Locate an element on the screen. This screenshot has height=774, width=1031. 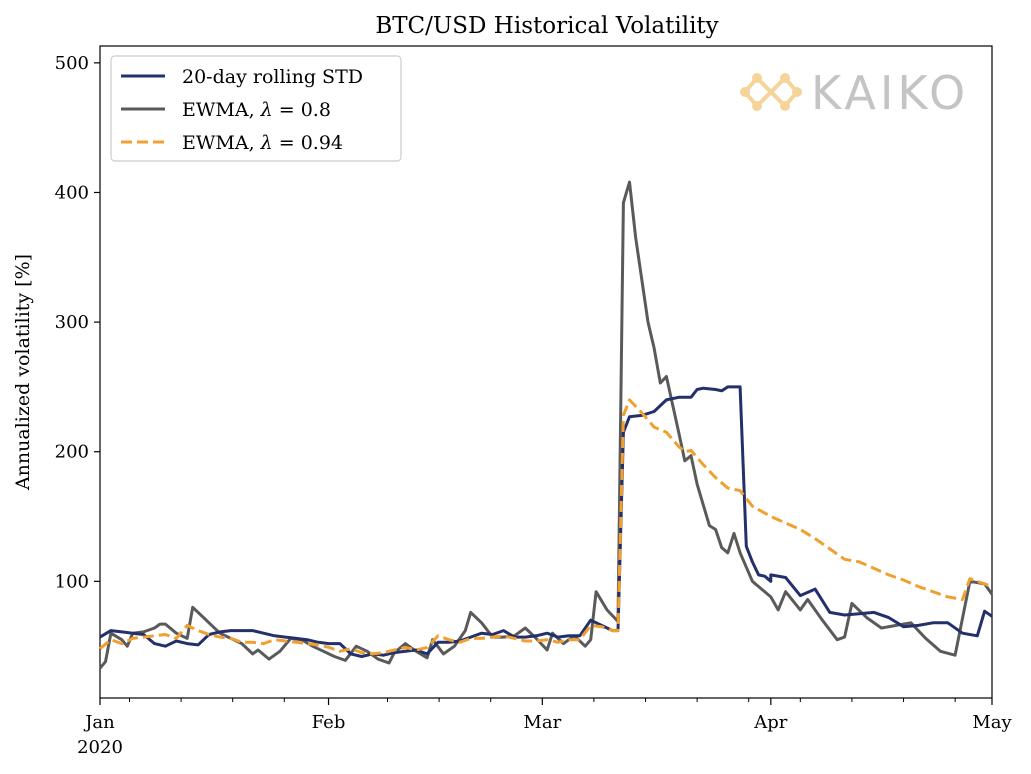
y-tick-label: 300 is located at coordinates (72, 322).